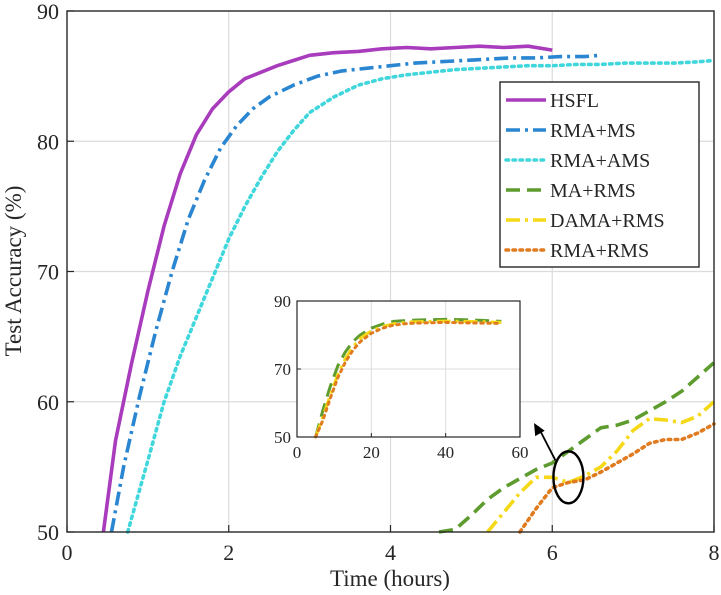  What do you see at coordinates (574, 101) in the screenshot?
I see `legend-label: HSFL` at bounding box center [574, 101].